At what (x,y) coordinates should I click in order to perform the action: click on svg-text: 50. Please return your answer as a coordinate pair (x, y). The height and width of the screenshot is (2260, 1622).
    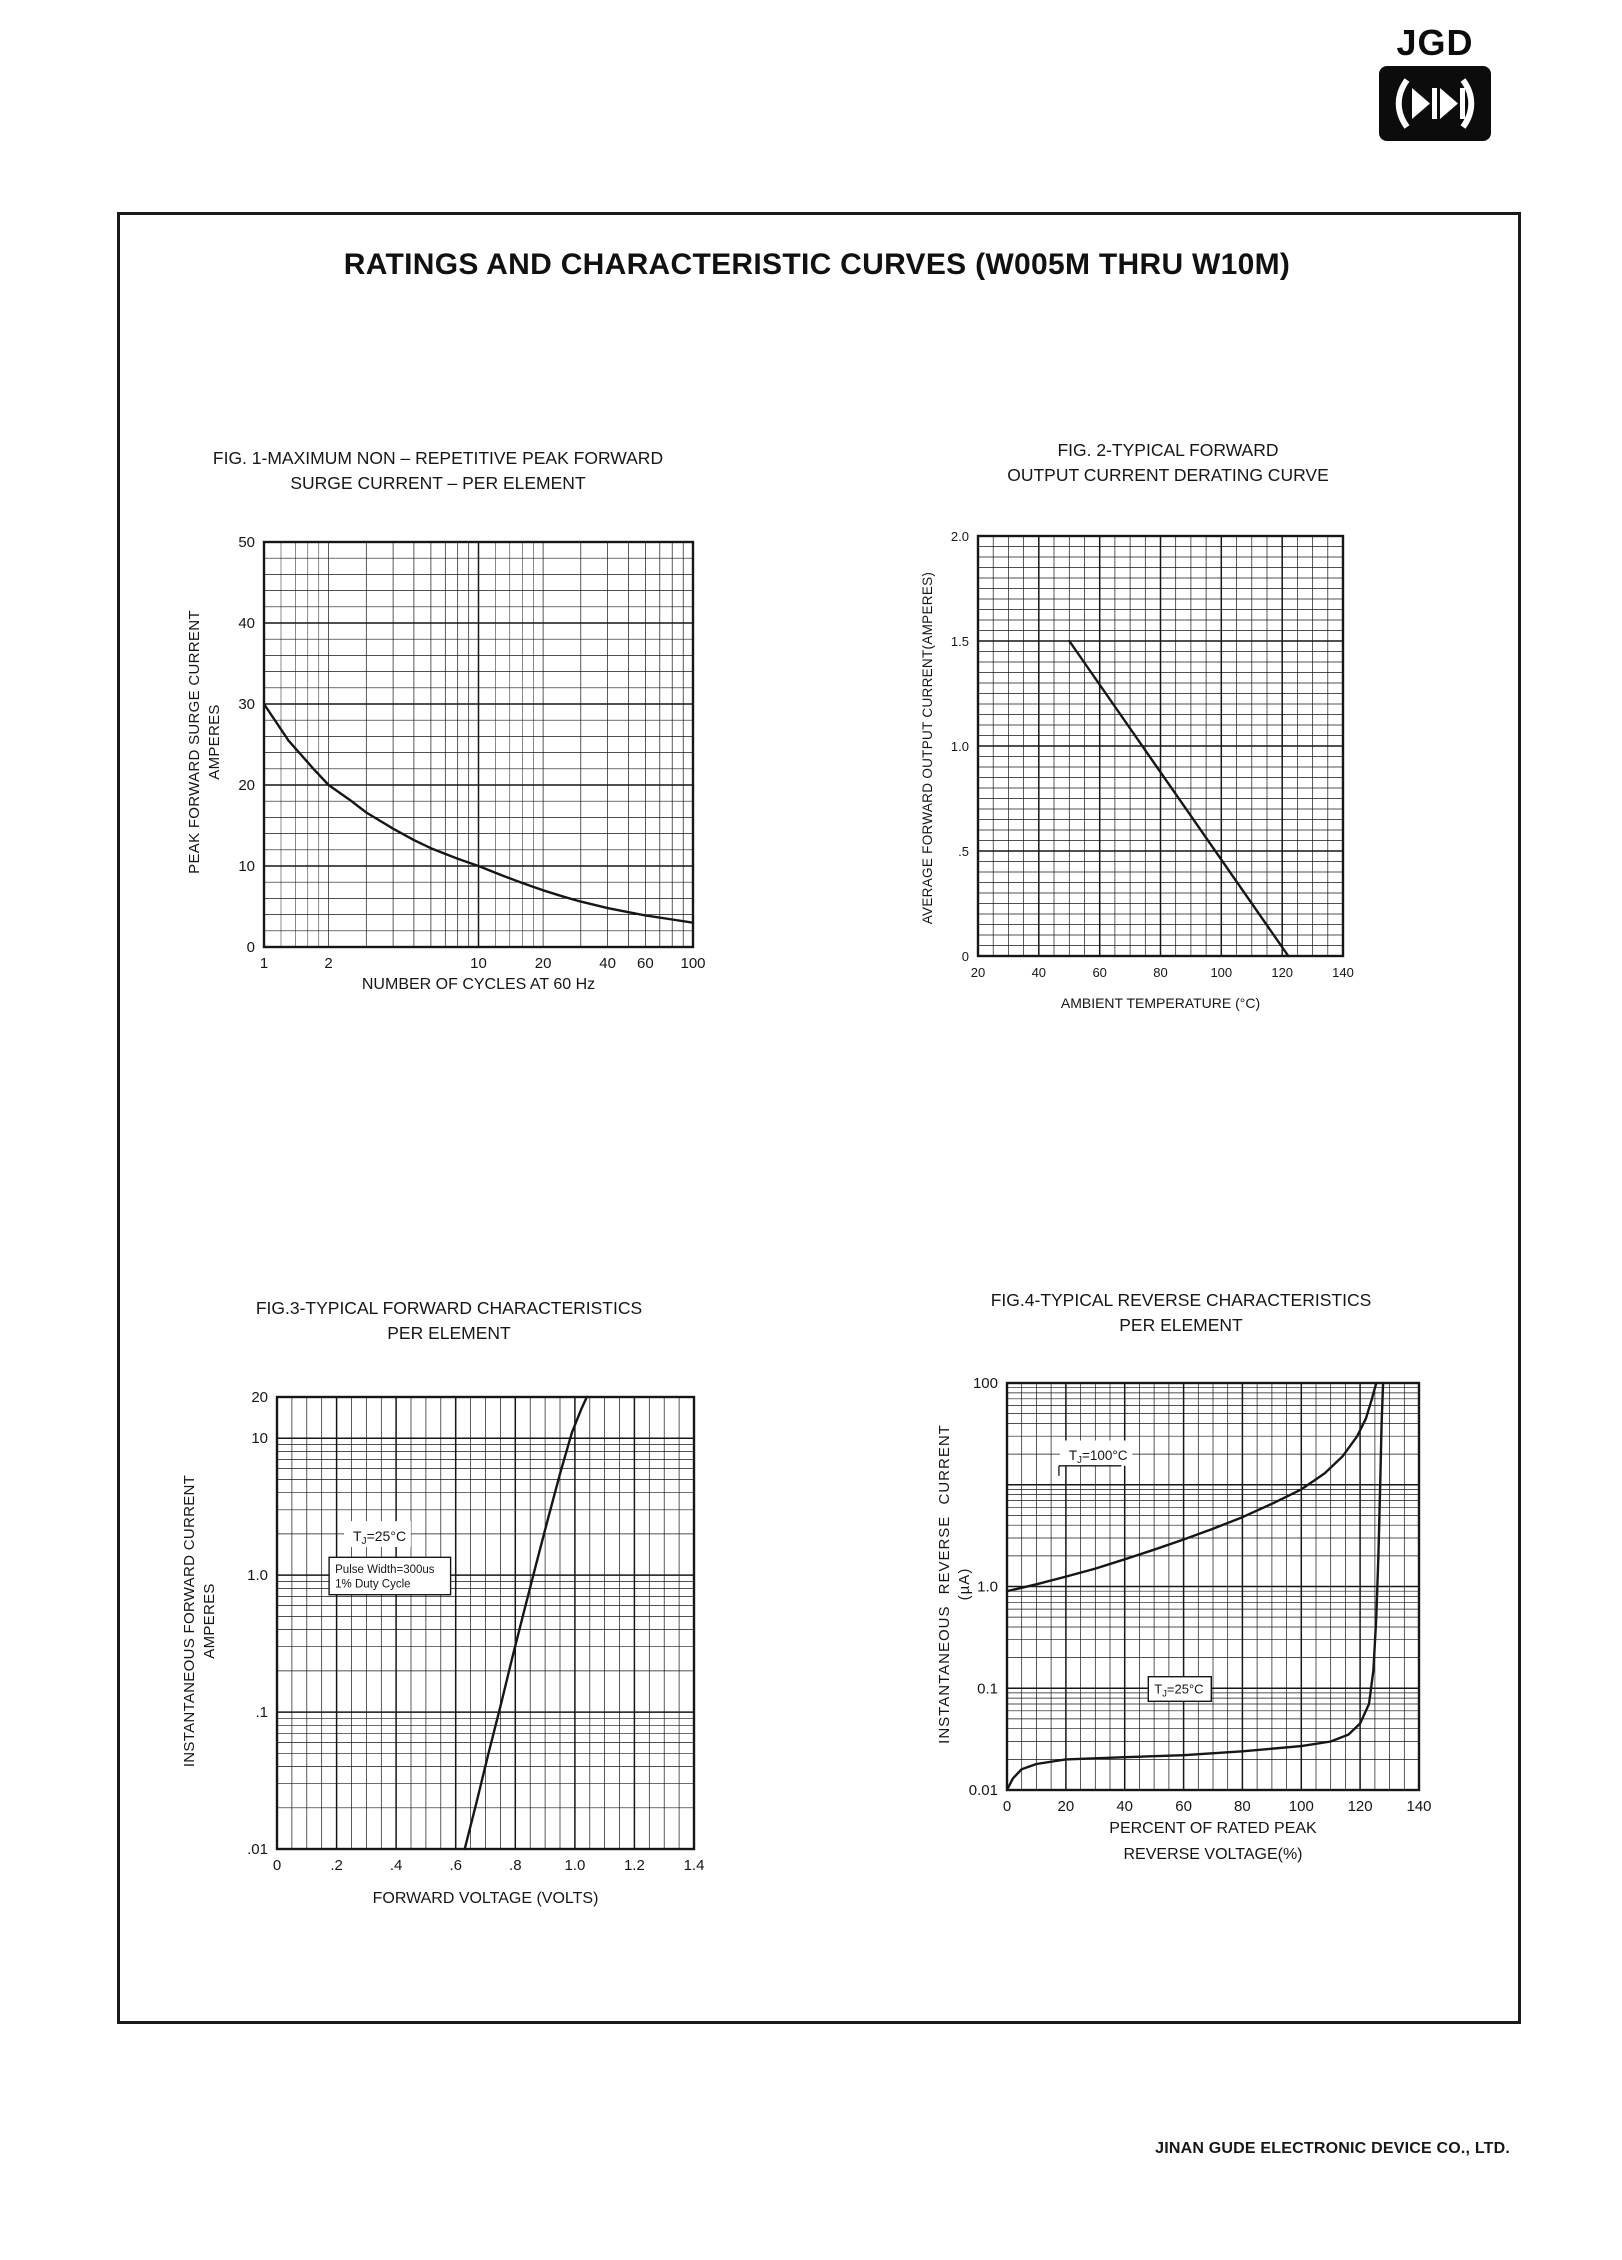
    Looking at the image, I should click on (246, 542).